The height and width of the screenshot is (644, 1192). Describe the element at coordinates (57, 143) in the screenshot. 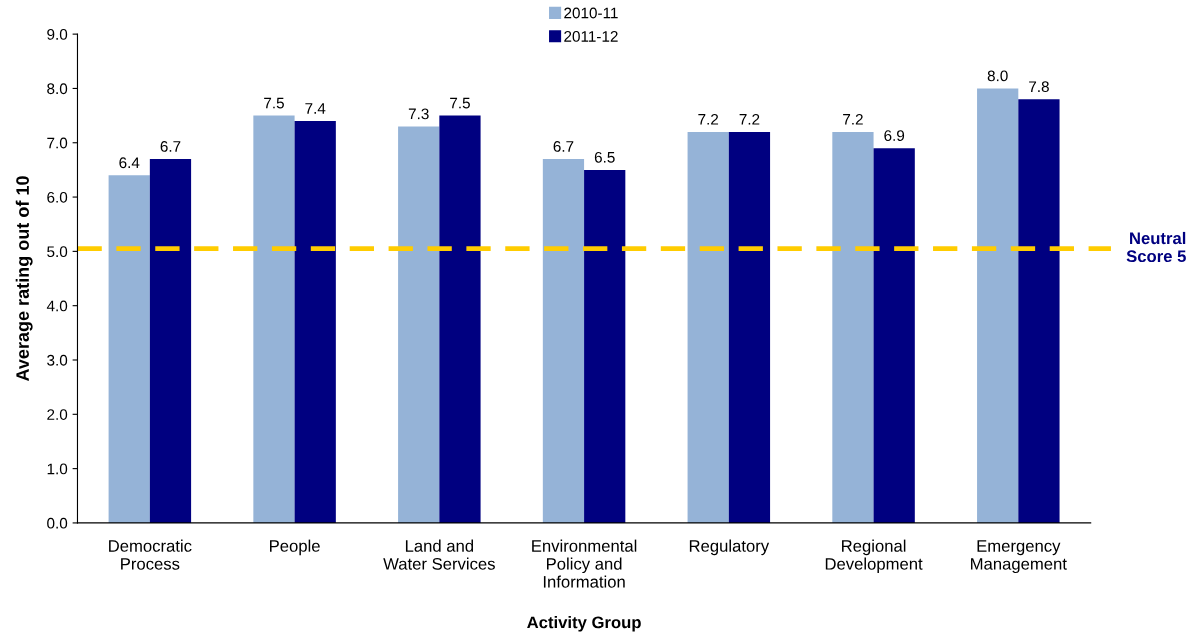

I see `y-tick-label: 7.0` at that location.